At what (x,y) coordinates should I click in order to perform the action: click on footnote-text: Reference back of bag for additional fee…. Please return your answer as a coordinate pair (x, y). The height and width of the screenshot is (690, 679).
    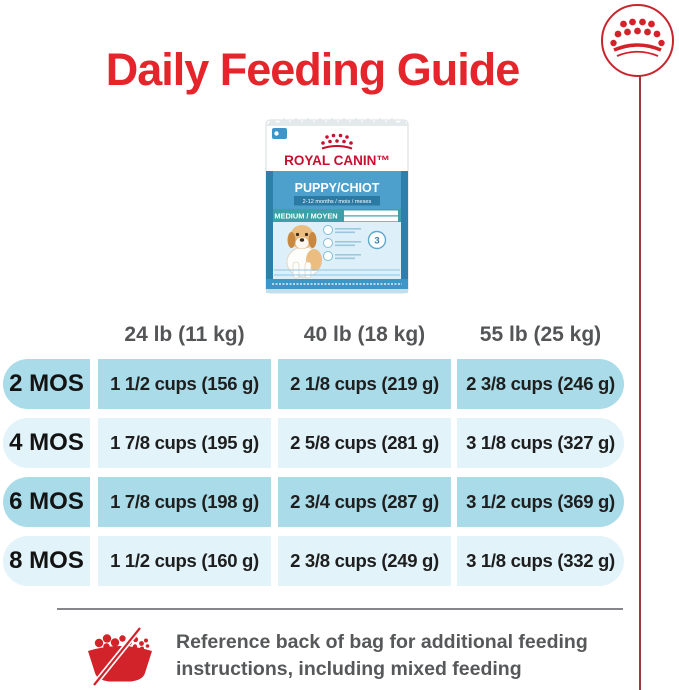
    Looking at the image, I should click on (382, 656).